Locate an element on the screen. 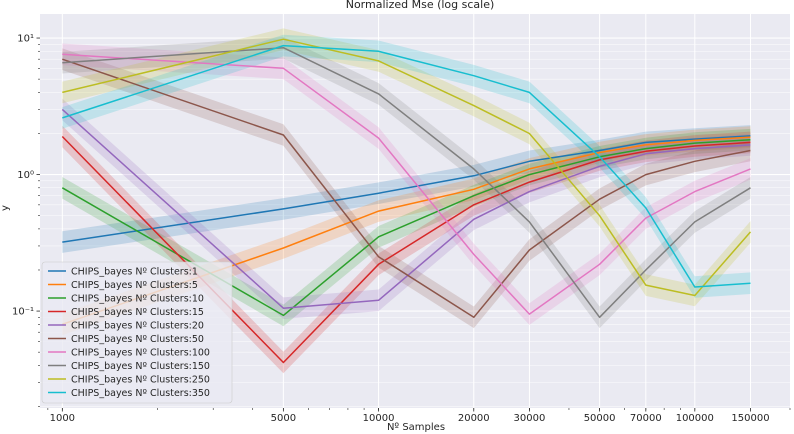 The height and width of the screenshot is (434, 794). x-tick-label: 150000 is located at coordinates (750, 418).